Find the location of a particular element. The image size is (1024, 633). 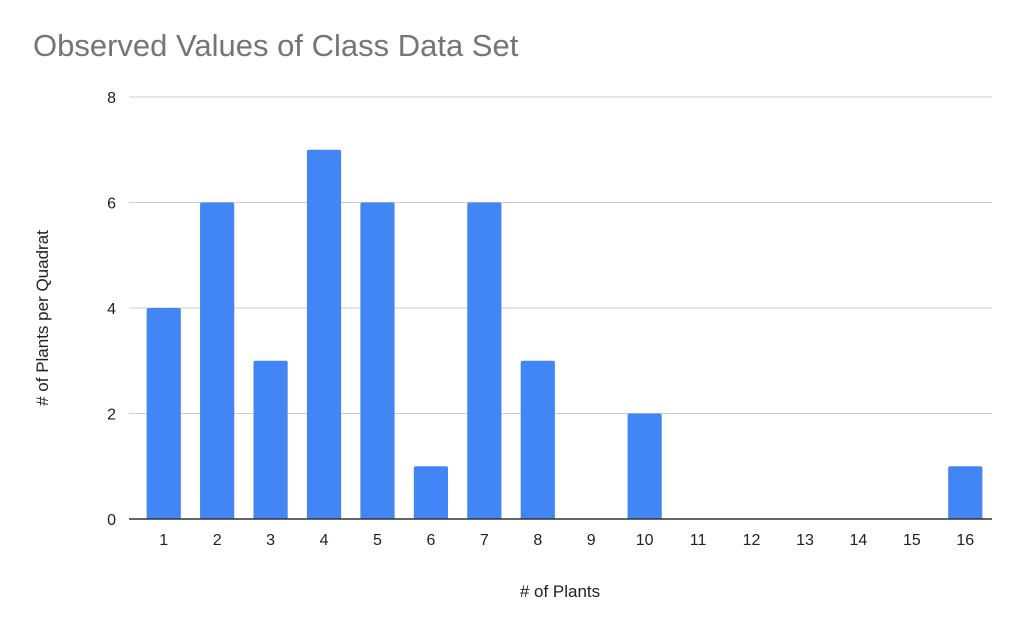

x-tick-label: 16 is located at coordinates (965, 540).